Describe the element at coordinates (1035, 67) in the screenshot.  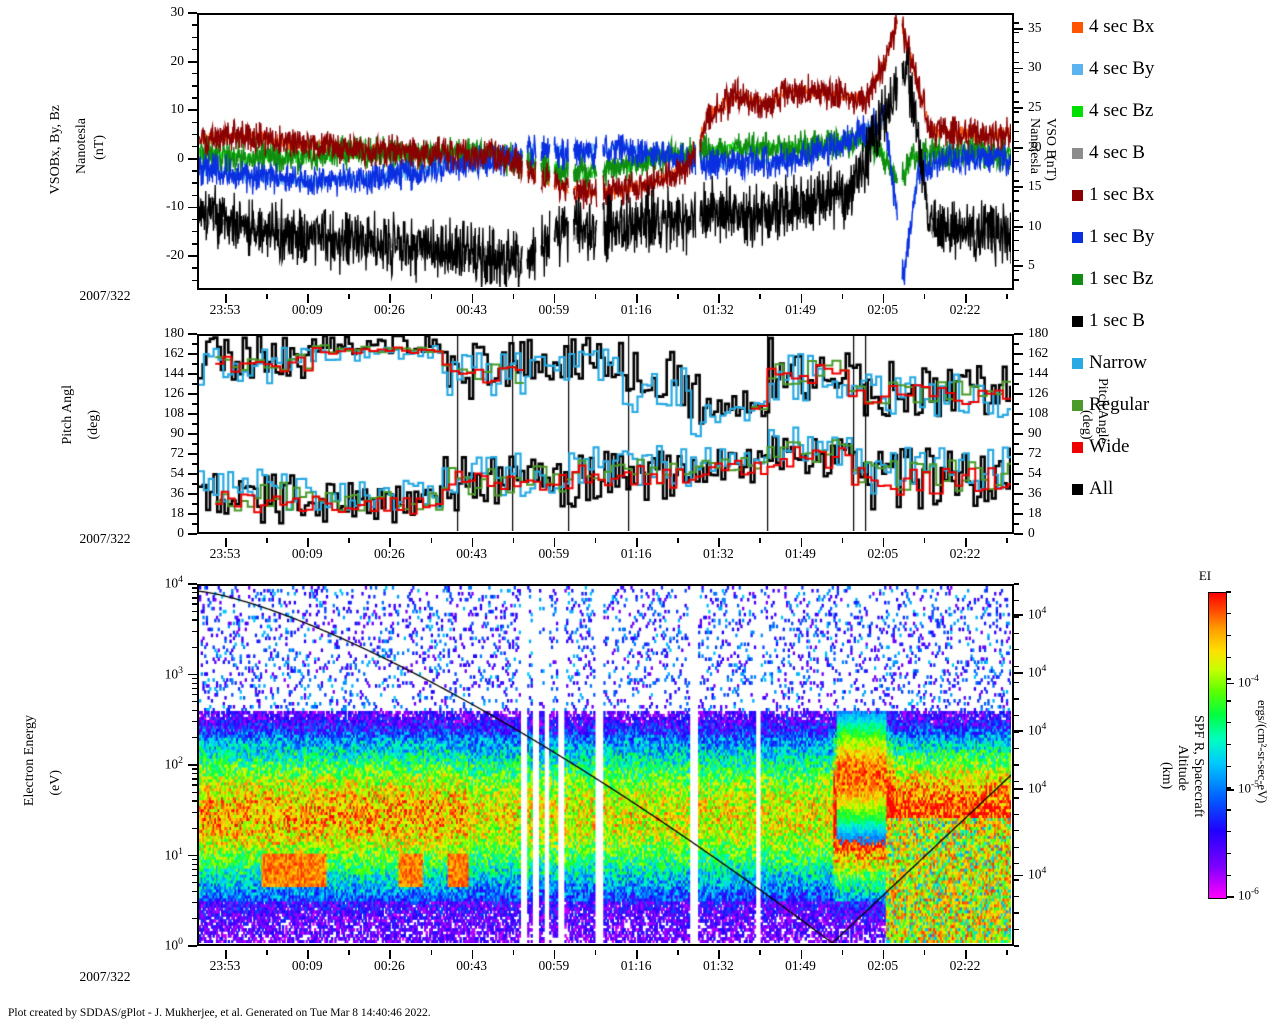
I see `magnetic-right-tick: 30` at that location.